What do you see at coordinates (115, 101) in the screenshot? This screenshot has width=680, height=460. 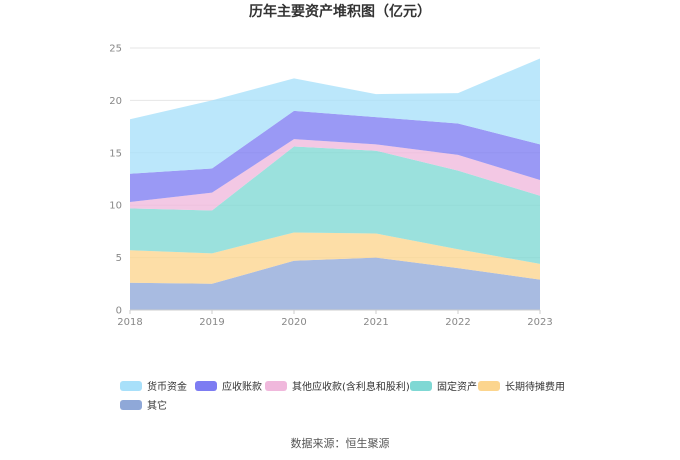 I see `y-tick-label: 20` at bounding box center [115, 101].